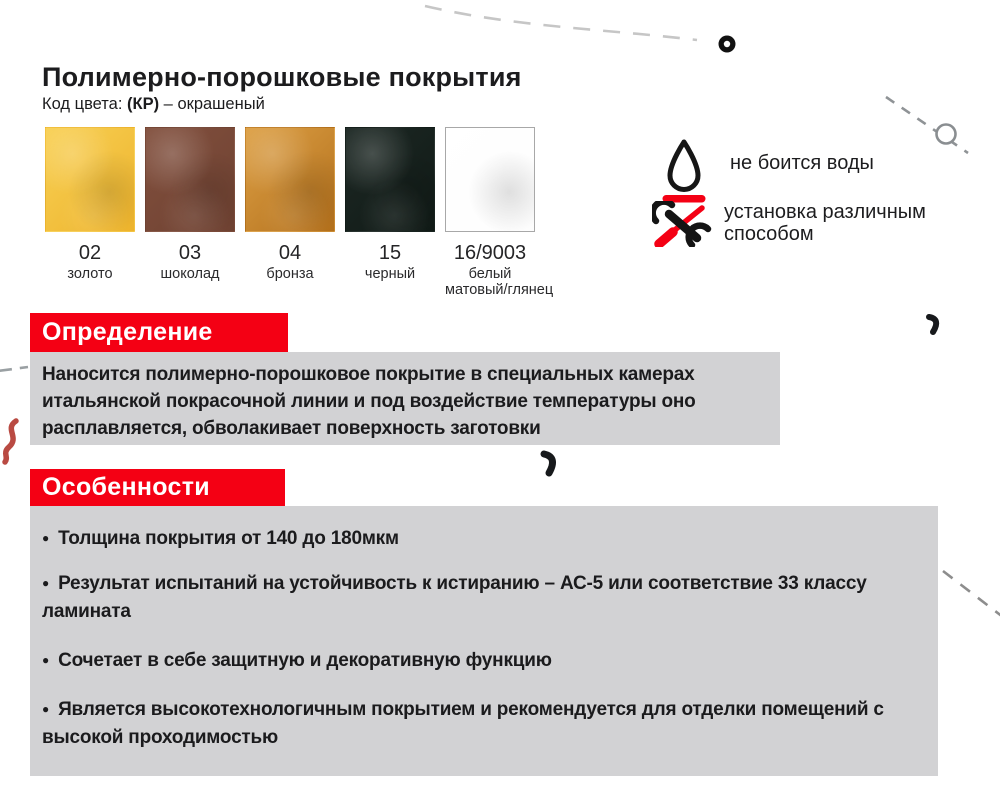  What do you see at coordinates (802, 163) in the screenshot?
I see `property-label: не боится воды` at bounding box center [802, 163].